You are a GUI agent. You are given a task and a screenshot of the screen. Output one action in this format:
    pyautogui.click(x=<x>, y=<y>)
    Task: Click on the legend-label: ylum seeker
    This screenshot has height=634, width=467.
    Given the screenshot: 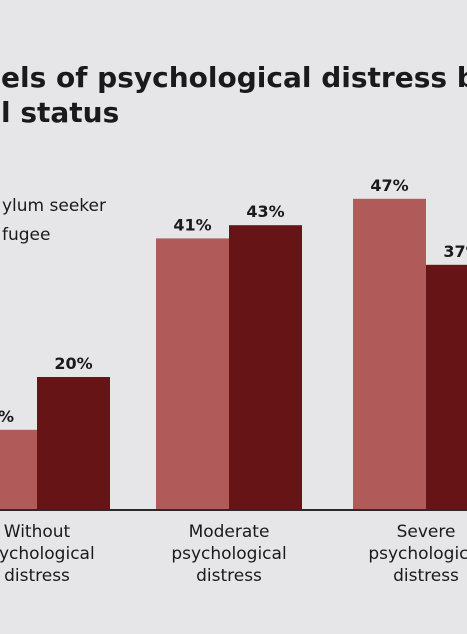 What is the action you would take?
    pyautogui.click(x=54, y=206)
    